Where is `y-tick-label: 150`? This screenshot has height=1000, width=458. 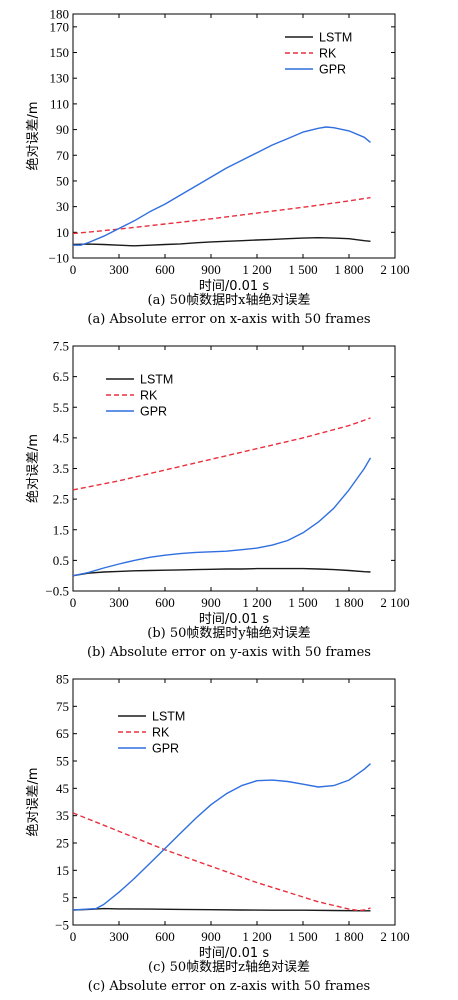 y-tick-label: 150 is located at coordinates (60, 52).